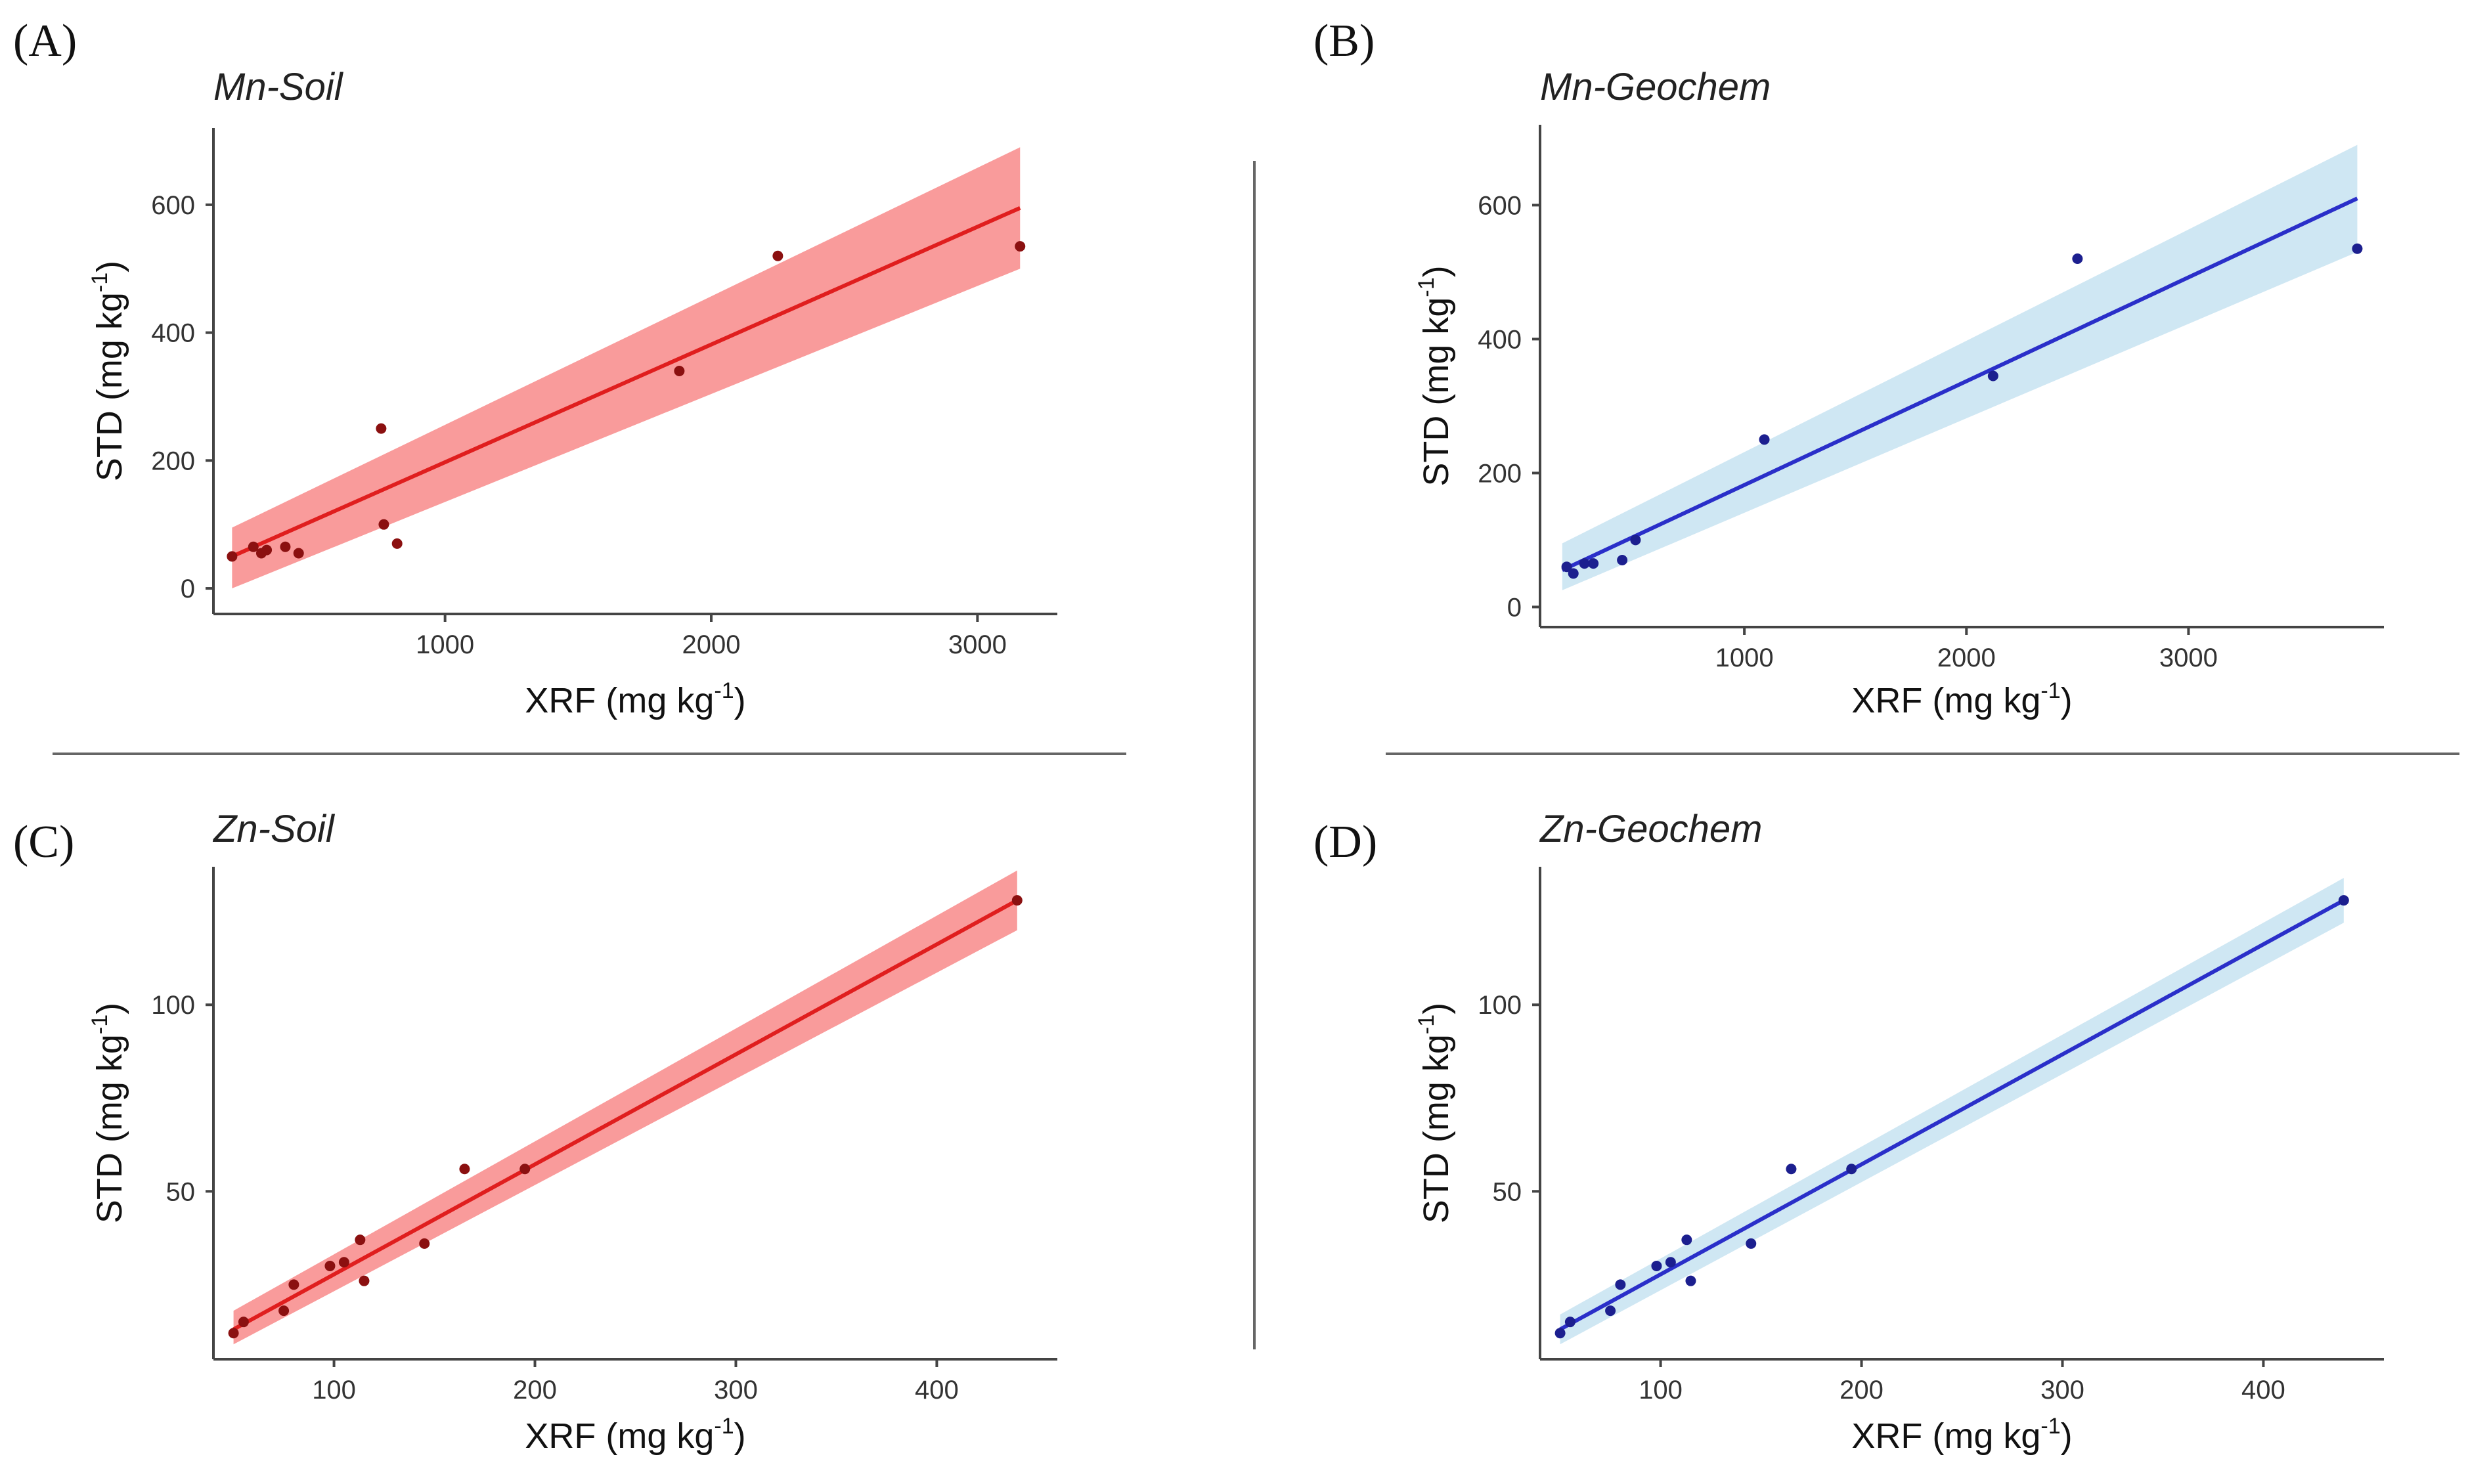 The height and width of the screenshot is (1484, 2468). Describe the element at coordinates (1655, 87) in the screenshot. I see `panel-title: Mn-Geochem` at that location.